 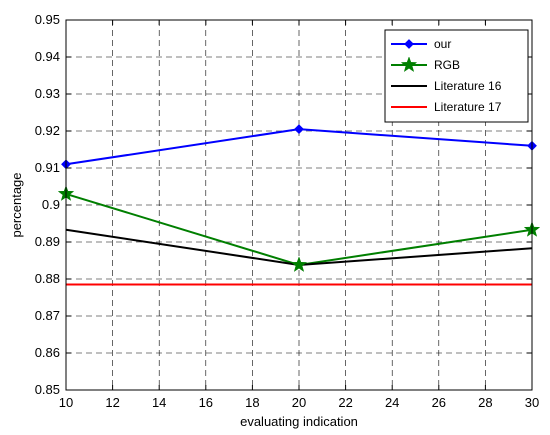 What do you see at coordinates (16, 204) in the screenshot?
I see `y-axis-label: percentage` at bounding box center [16, 204].